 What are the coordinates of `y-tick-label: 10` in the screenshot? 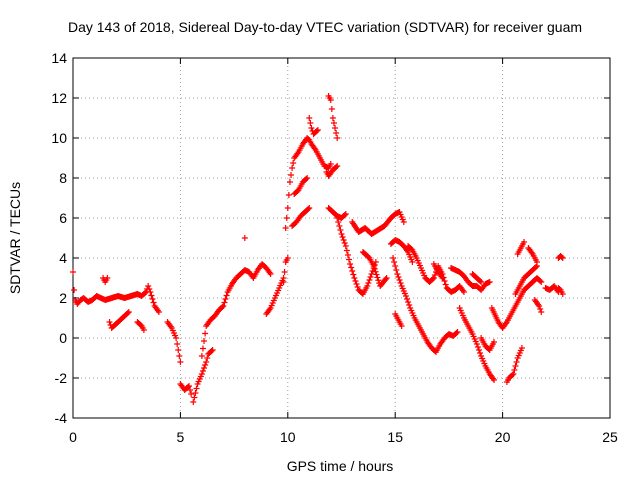 It's located at (59, 138).